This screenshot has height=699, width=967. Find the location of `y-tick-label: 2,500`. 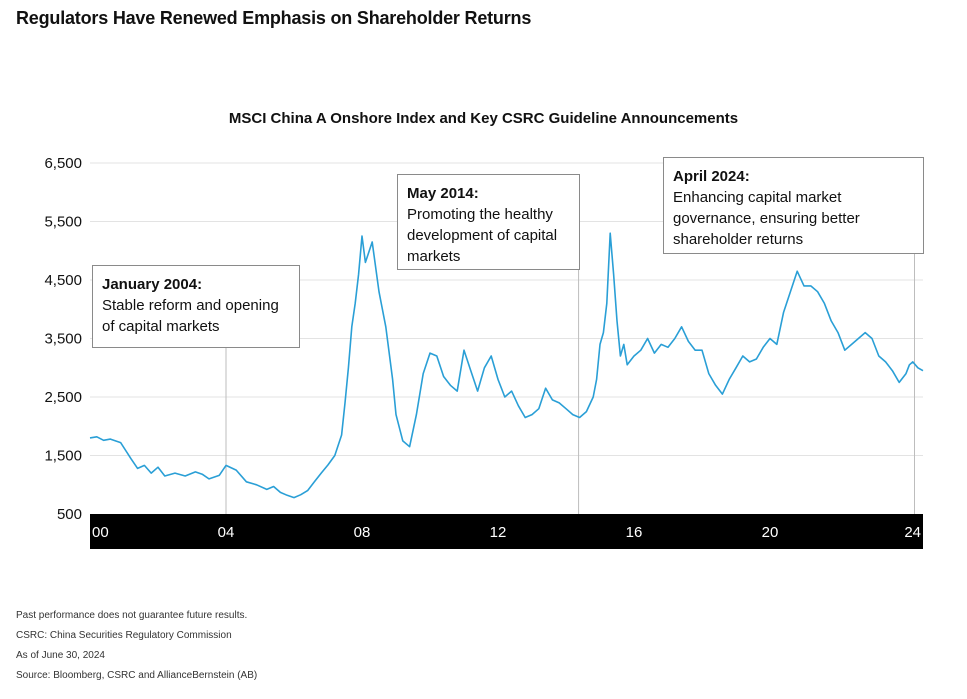

y-tick-label: 2,500 is located at coordinates (63, 397).